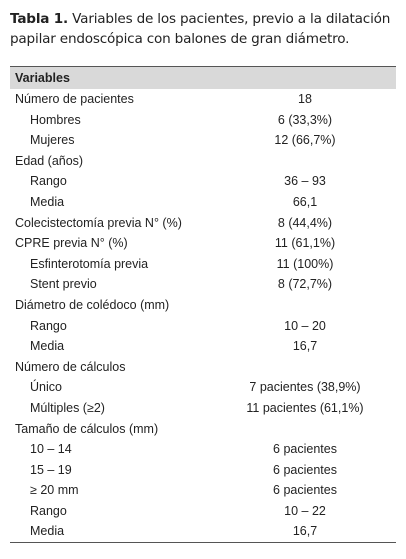 The width and height of the screenshot is (406, 559). Describe the element at coordinates (52, 140) in the screenshot. I see `row-label: Mujeres` at that location.